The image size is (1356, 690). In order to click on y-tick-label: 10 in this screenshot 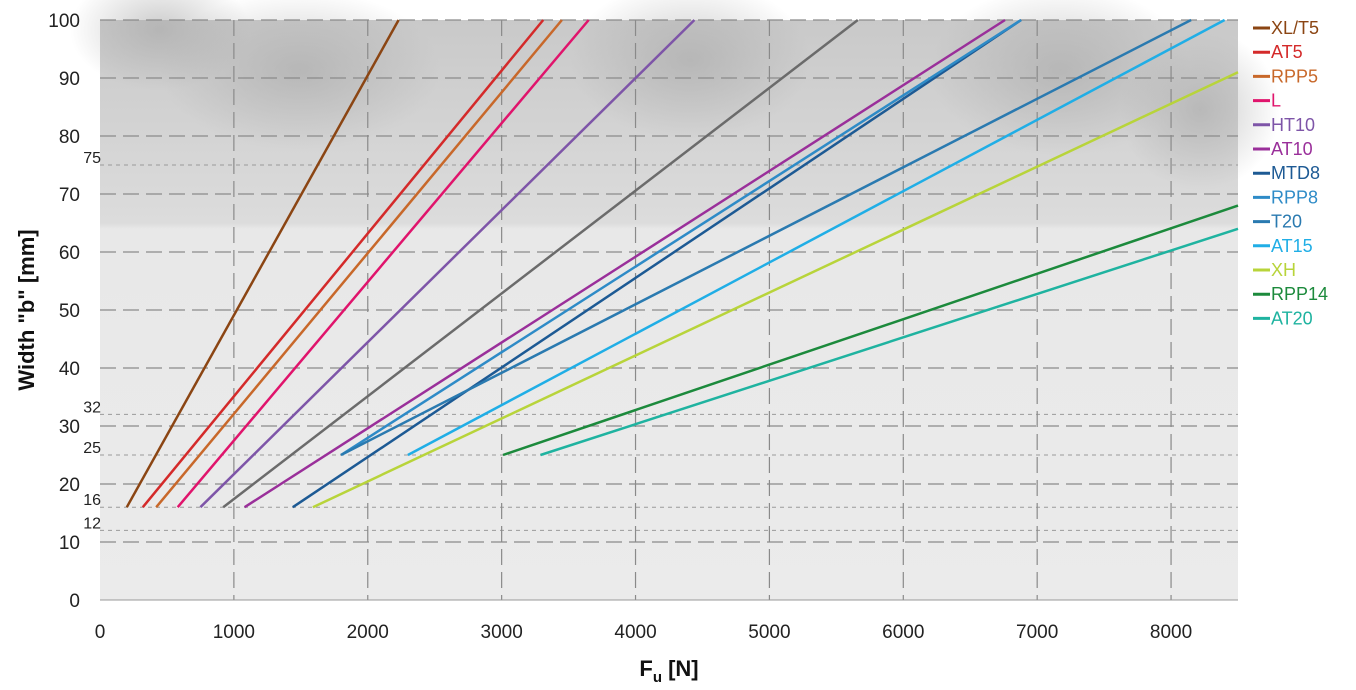, I will do `click(69, 543)`.